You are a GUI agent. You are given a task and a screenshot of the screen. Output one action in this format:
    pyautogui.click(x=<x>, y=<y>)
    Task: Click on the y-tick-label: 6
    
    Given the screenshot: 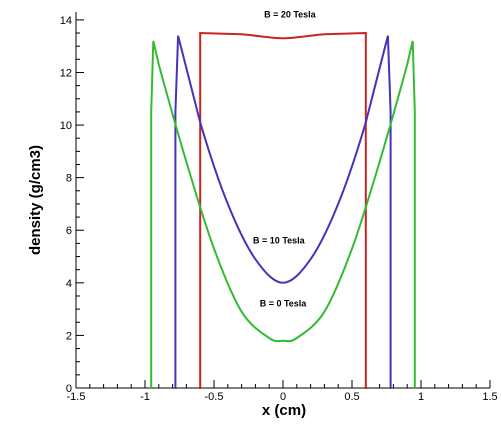 What is the action you would take?
    pyautogui.click(x=69, y=231)
    